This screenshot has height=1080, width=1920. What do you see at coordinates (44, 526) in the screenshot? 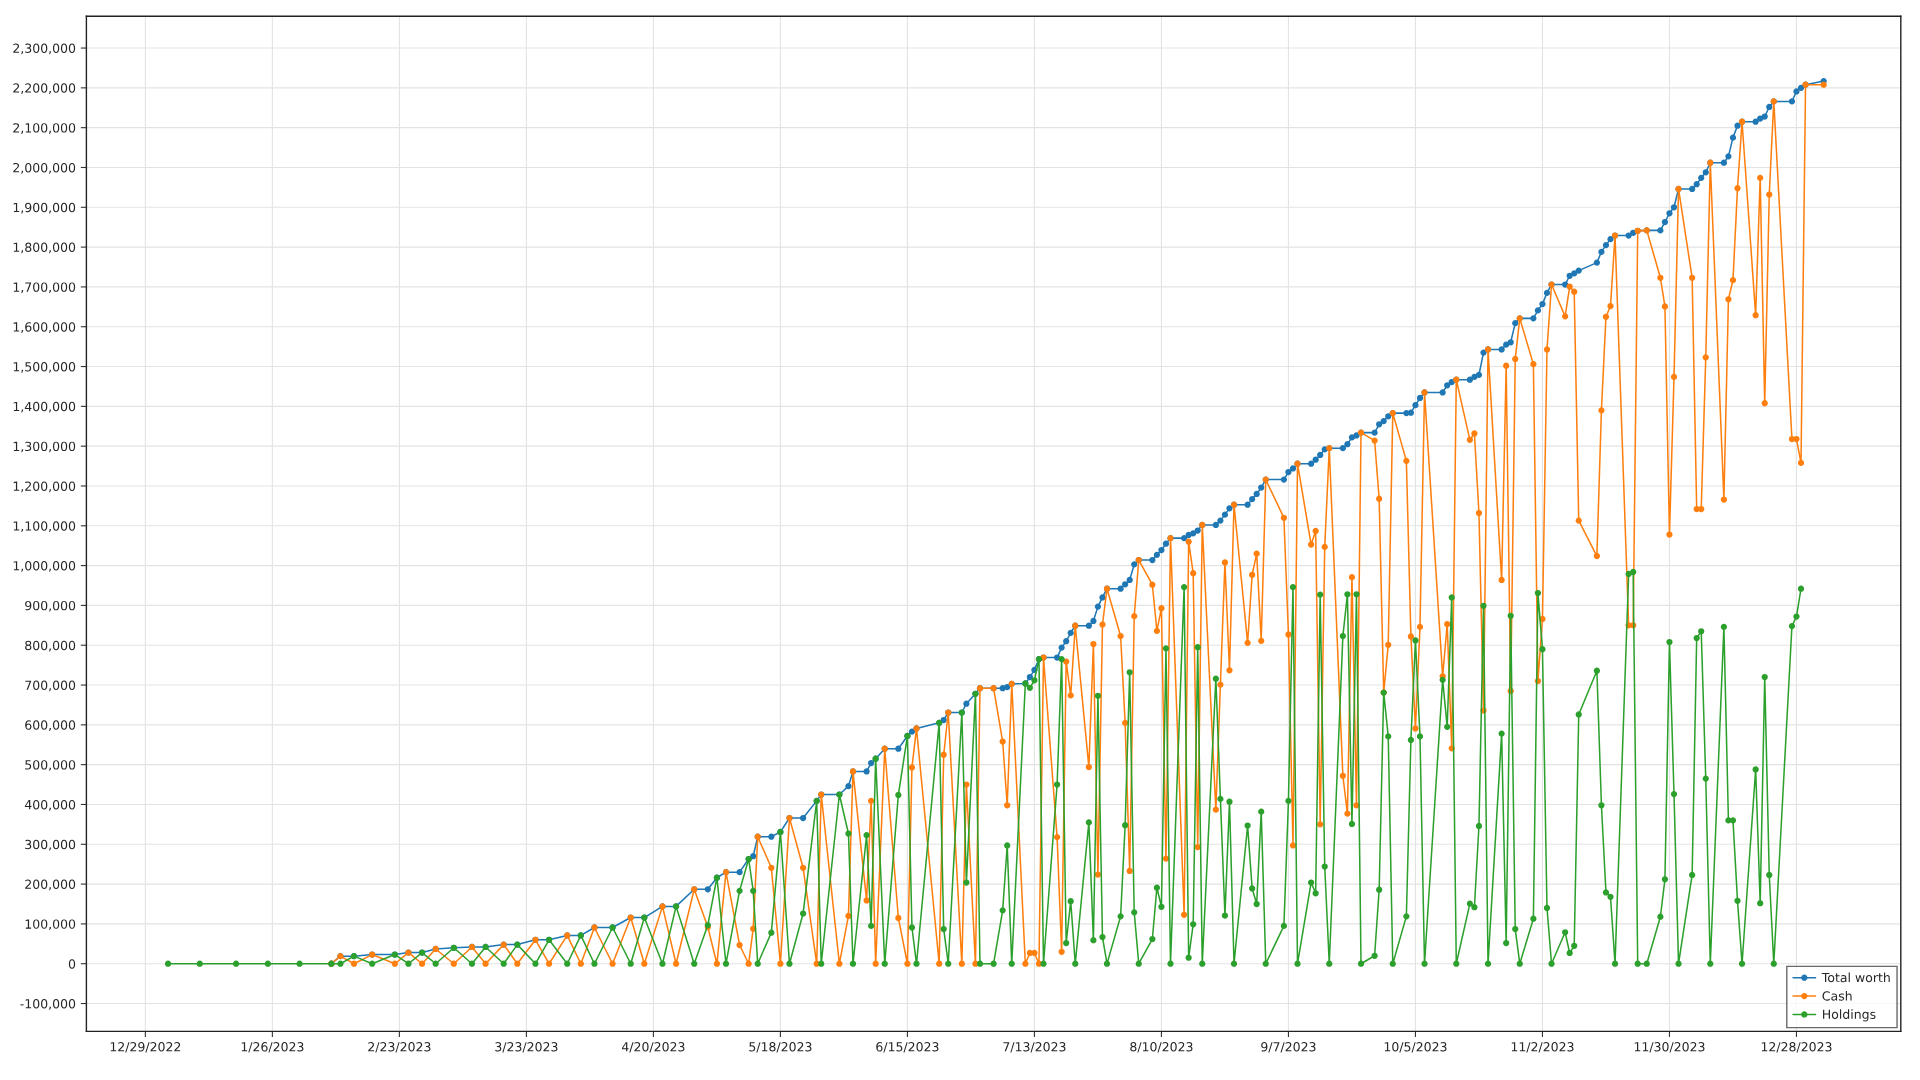
I see `y-tick-label: 1,100,000` at bounding box center [44, 526].